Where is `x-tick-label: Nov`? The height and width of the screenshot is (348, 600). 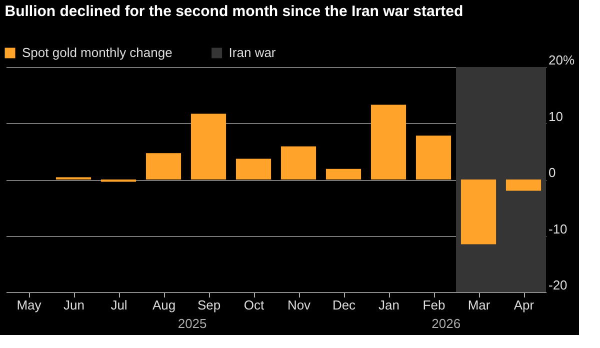
x-tick-label: Nov is located at coordinates (299, 305).